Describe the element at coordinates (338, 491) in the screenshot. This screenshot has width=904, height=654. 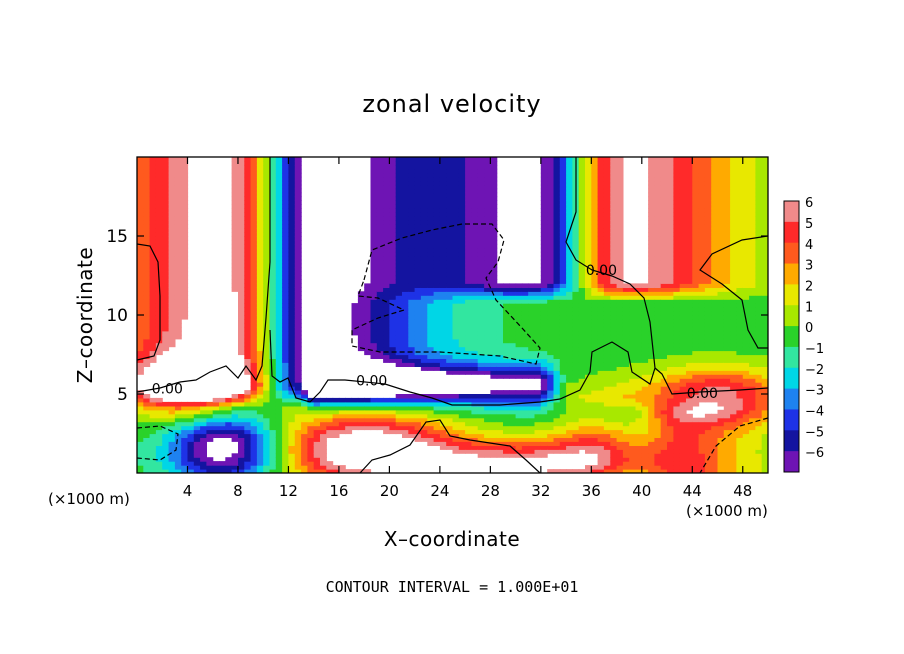
I see `x-tick-label: 16` at that location.